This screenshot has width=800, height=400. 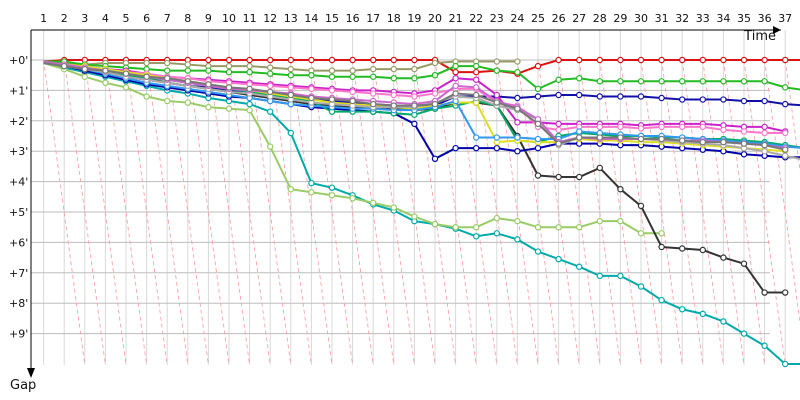 What do you see at coordinates (579, 18) in the screenshot?
I see `x-tick-label: 27` at bounding box center [579, 18].